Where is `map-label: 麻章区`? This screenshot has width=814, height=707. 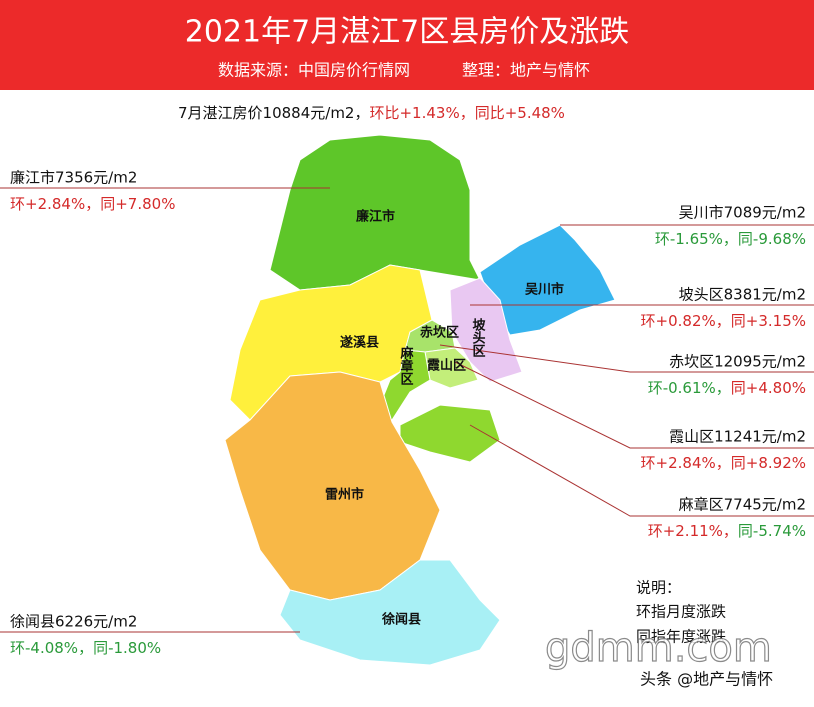
map-label: 麻章区 is located at coordinates (406, 365).